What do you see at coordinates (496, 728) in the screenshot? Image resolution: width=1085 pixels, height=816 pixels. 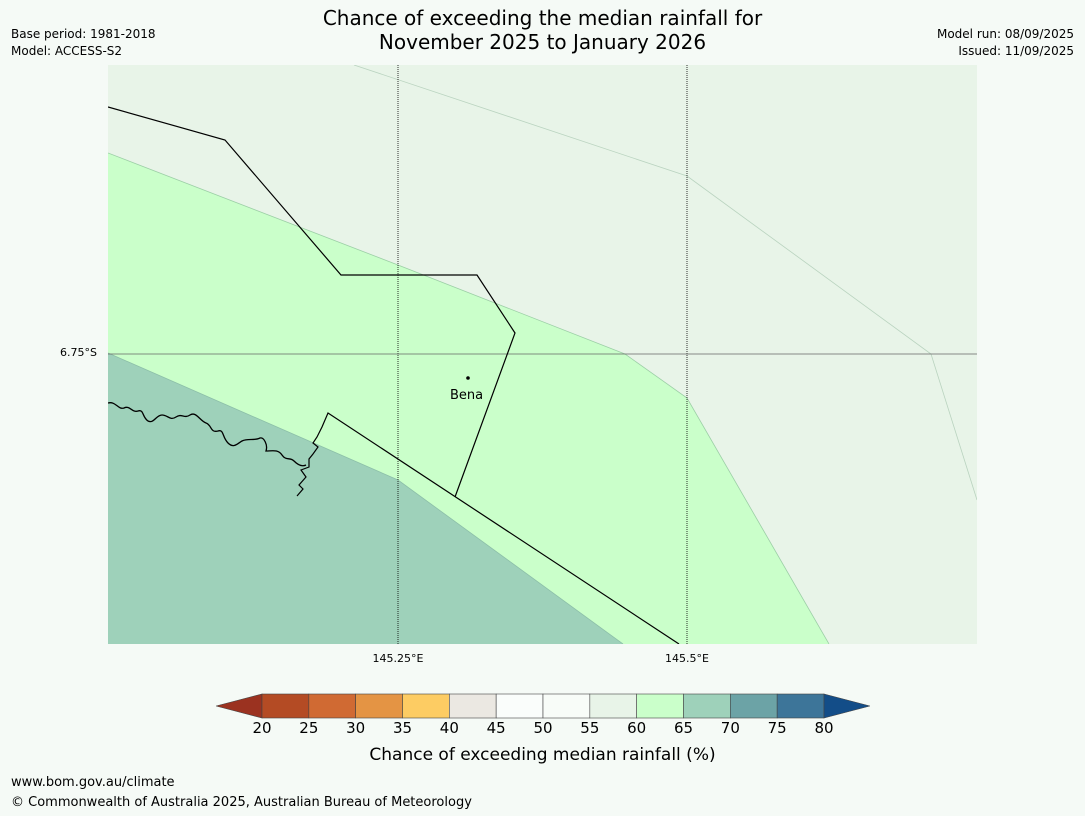 I see `colorbar-tick-label: 45` at bounding box center [496, 728].